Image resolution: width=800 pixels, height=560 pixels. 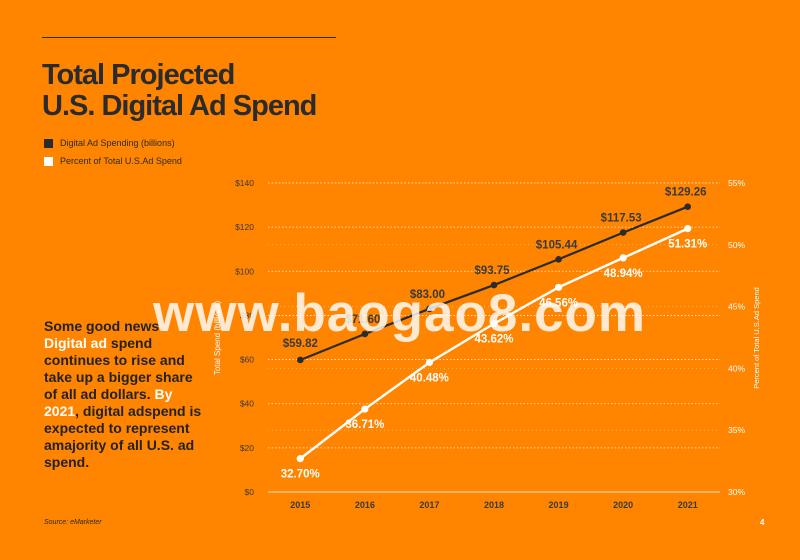 I want to click on y-left-axis-title: Total Spend (billions), so click(x=217, y=338).